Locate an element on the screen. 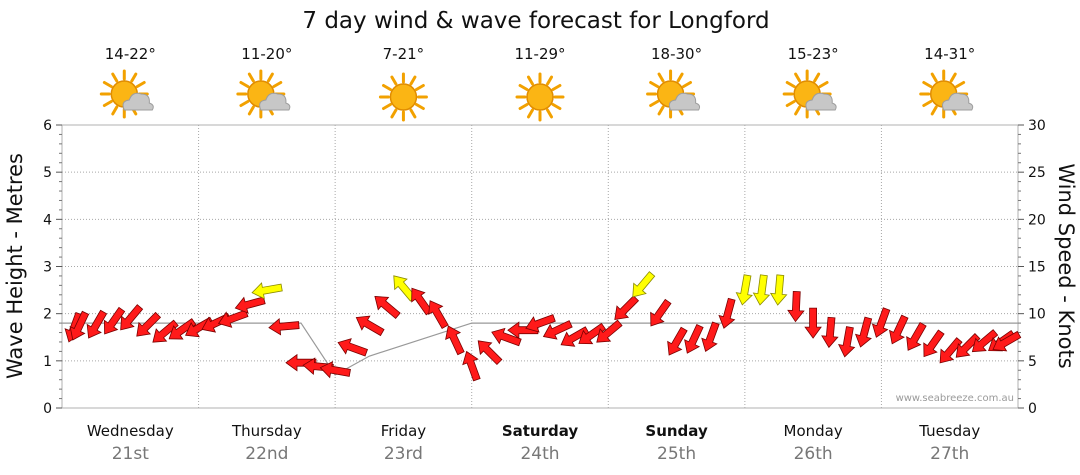  day-name-label: Saturday is located at coordinates (540, 431).